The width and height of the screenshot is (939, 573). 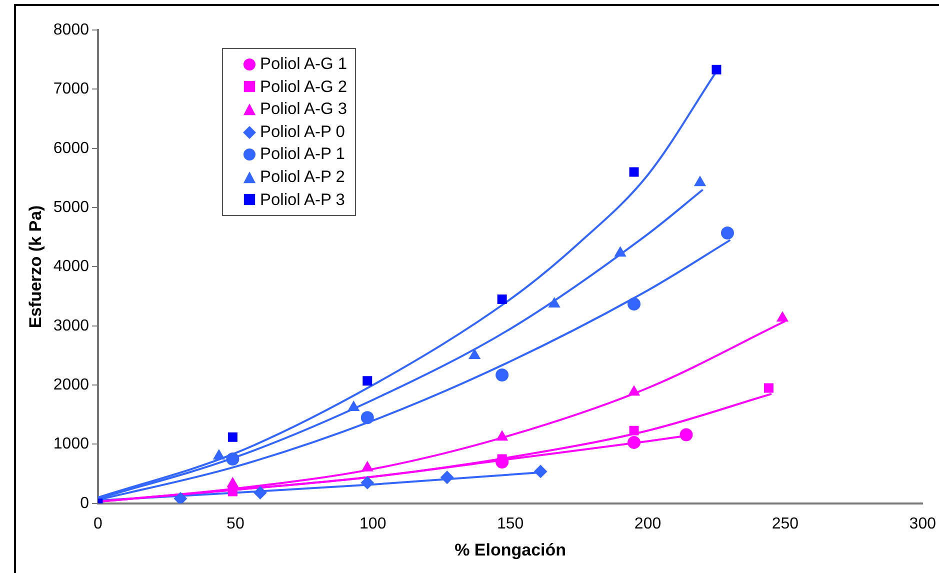 What do you see at coordinates (71, 325) in the screenshot?
I see `y-tick-label: 3000` at bounding box center [71, 325].